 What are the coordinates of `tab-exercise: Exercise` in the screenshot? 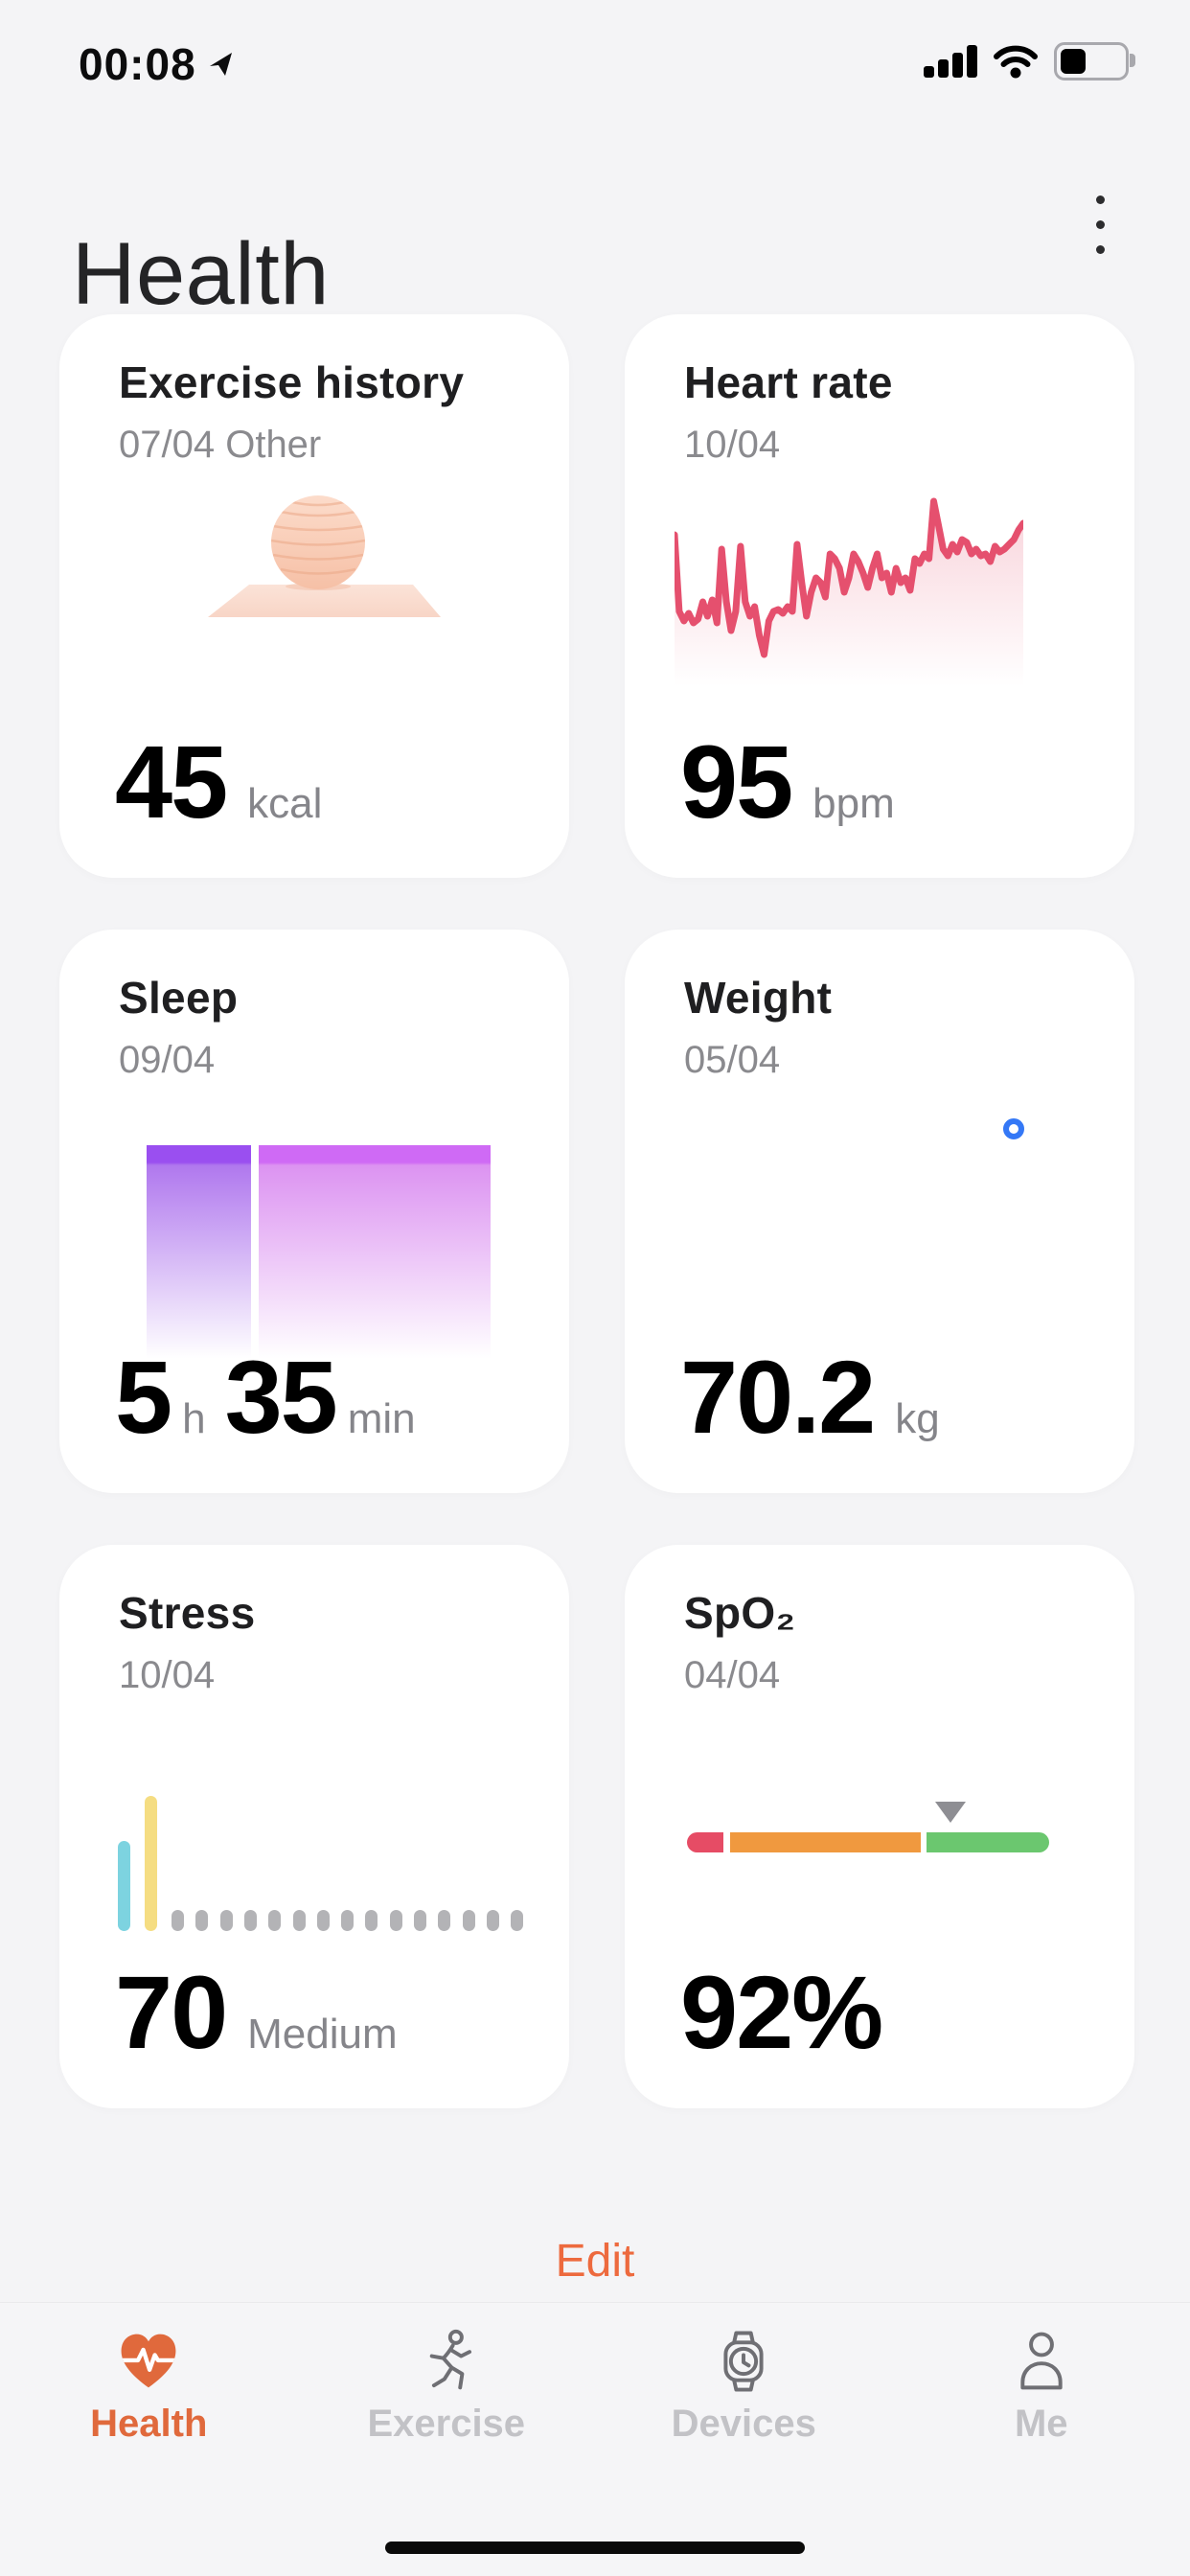 It's located at (447, 2439).